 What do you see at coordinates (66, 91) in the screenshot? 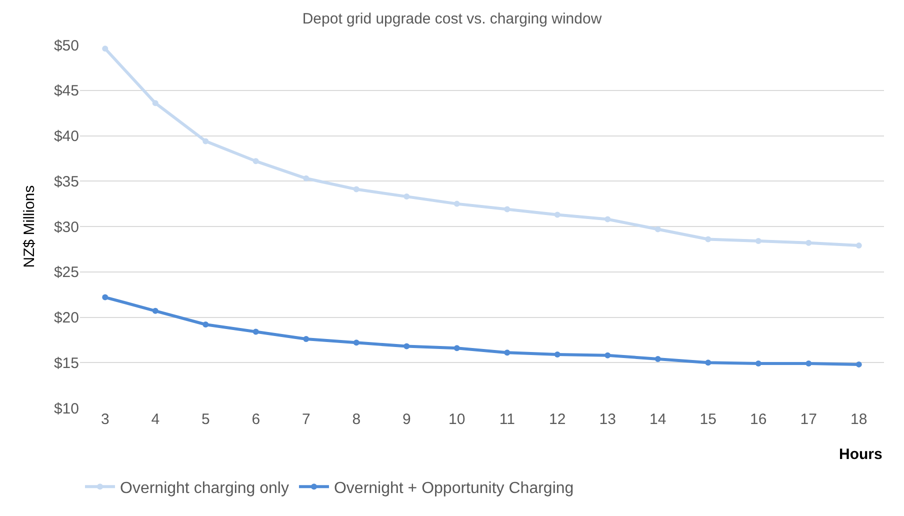
I see `y-tick-label: $45` at bounding box center [66, 91].